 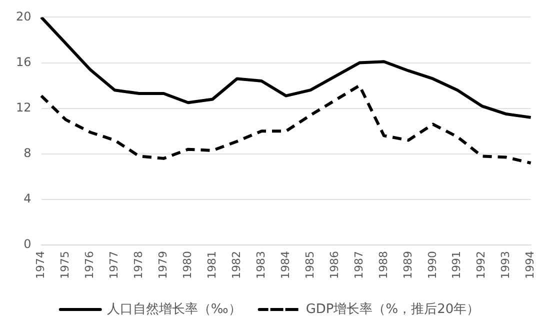 I want to click on legend-label: 人口自然增长率（‰）, so click(x=174, y=308).